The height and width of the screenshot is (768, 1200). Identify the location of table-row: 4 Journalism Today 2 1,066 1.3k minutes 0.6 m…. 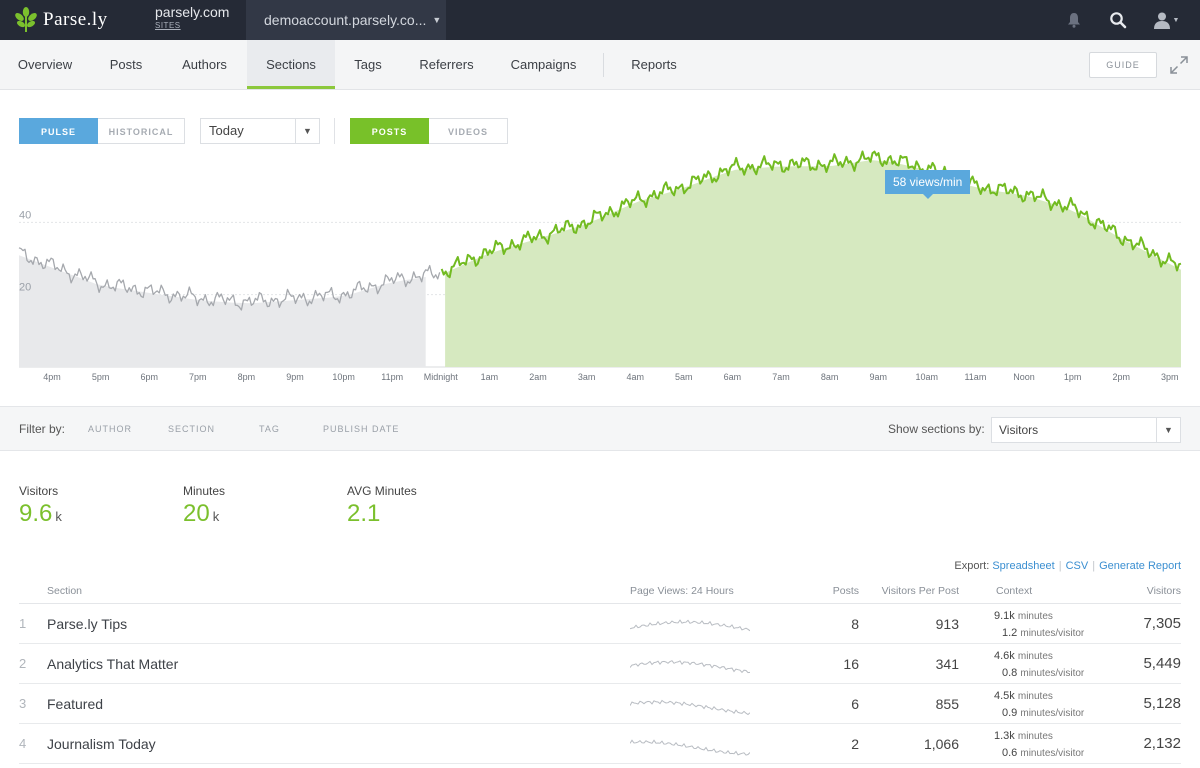
(600, 744).